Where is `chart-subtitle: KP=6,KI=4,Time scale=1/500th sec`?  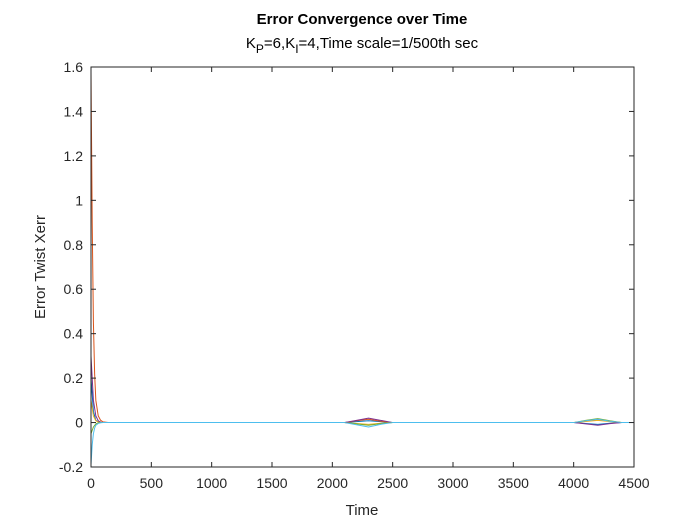 chart-subtitle: KP=6,KI=4,Time scale=1/500th sec is located at coordinates (362, 45).